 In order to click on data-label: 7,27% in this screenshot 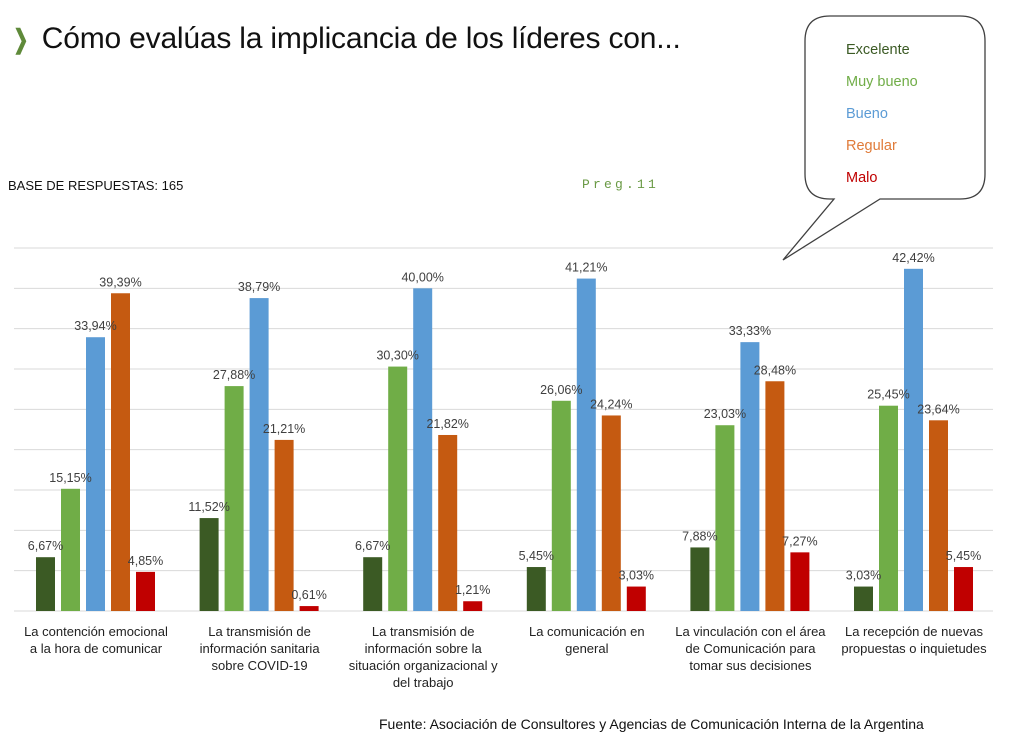, I will do `click(799, 541)`.